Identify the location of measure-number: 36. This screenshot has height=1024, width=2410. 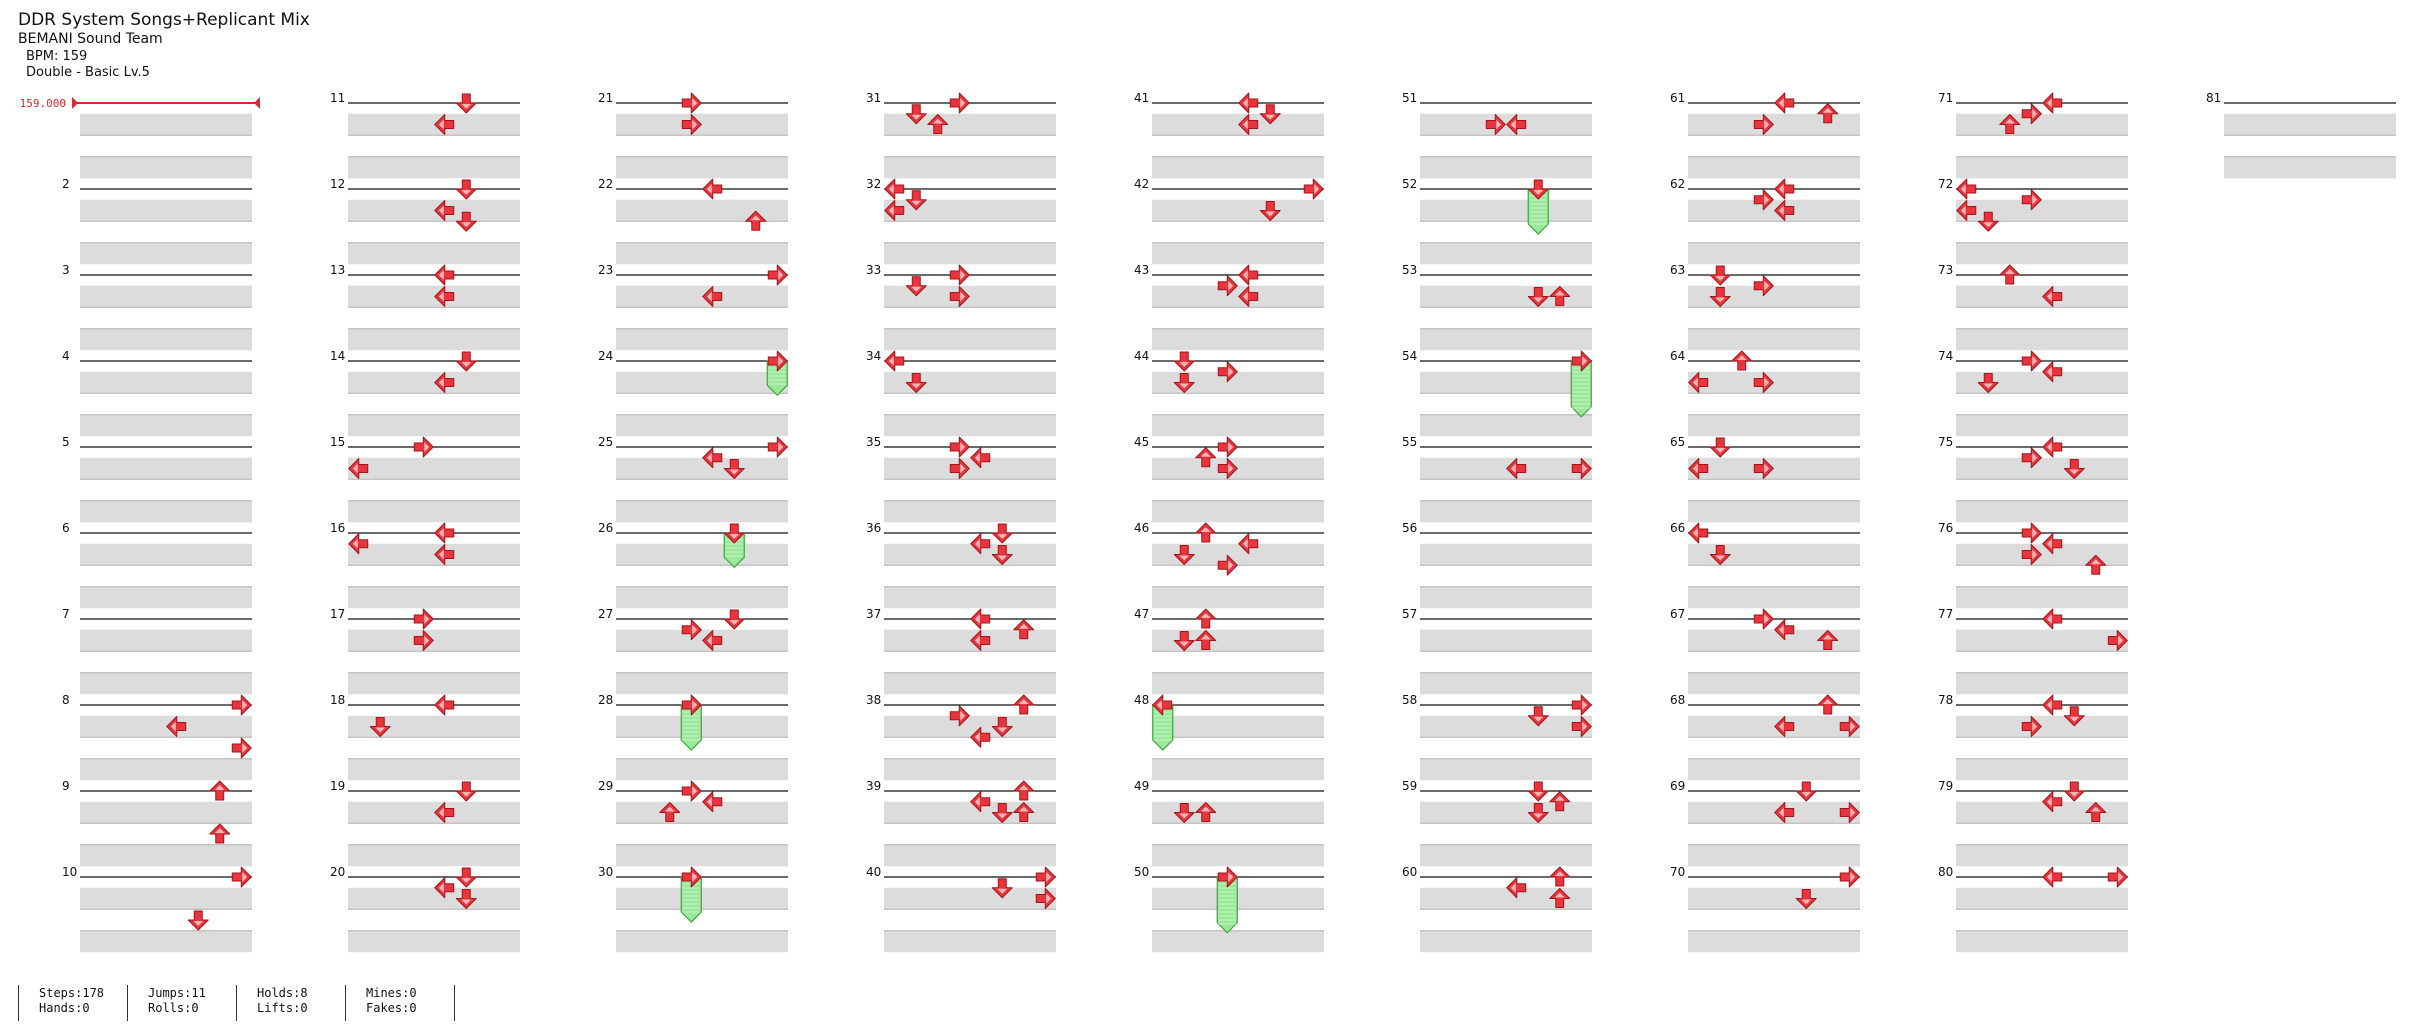
(873, 528).